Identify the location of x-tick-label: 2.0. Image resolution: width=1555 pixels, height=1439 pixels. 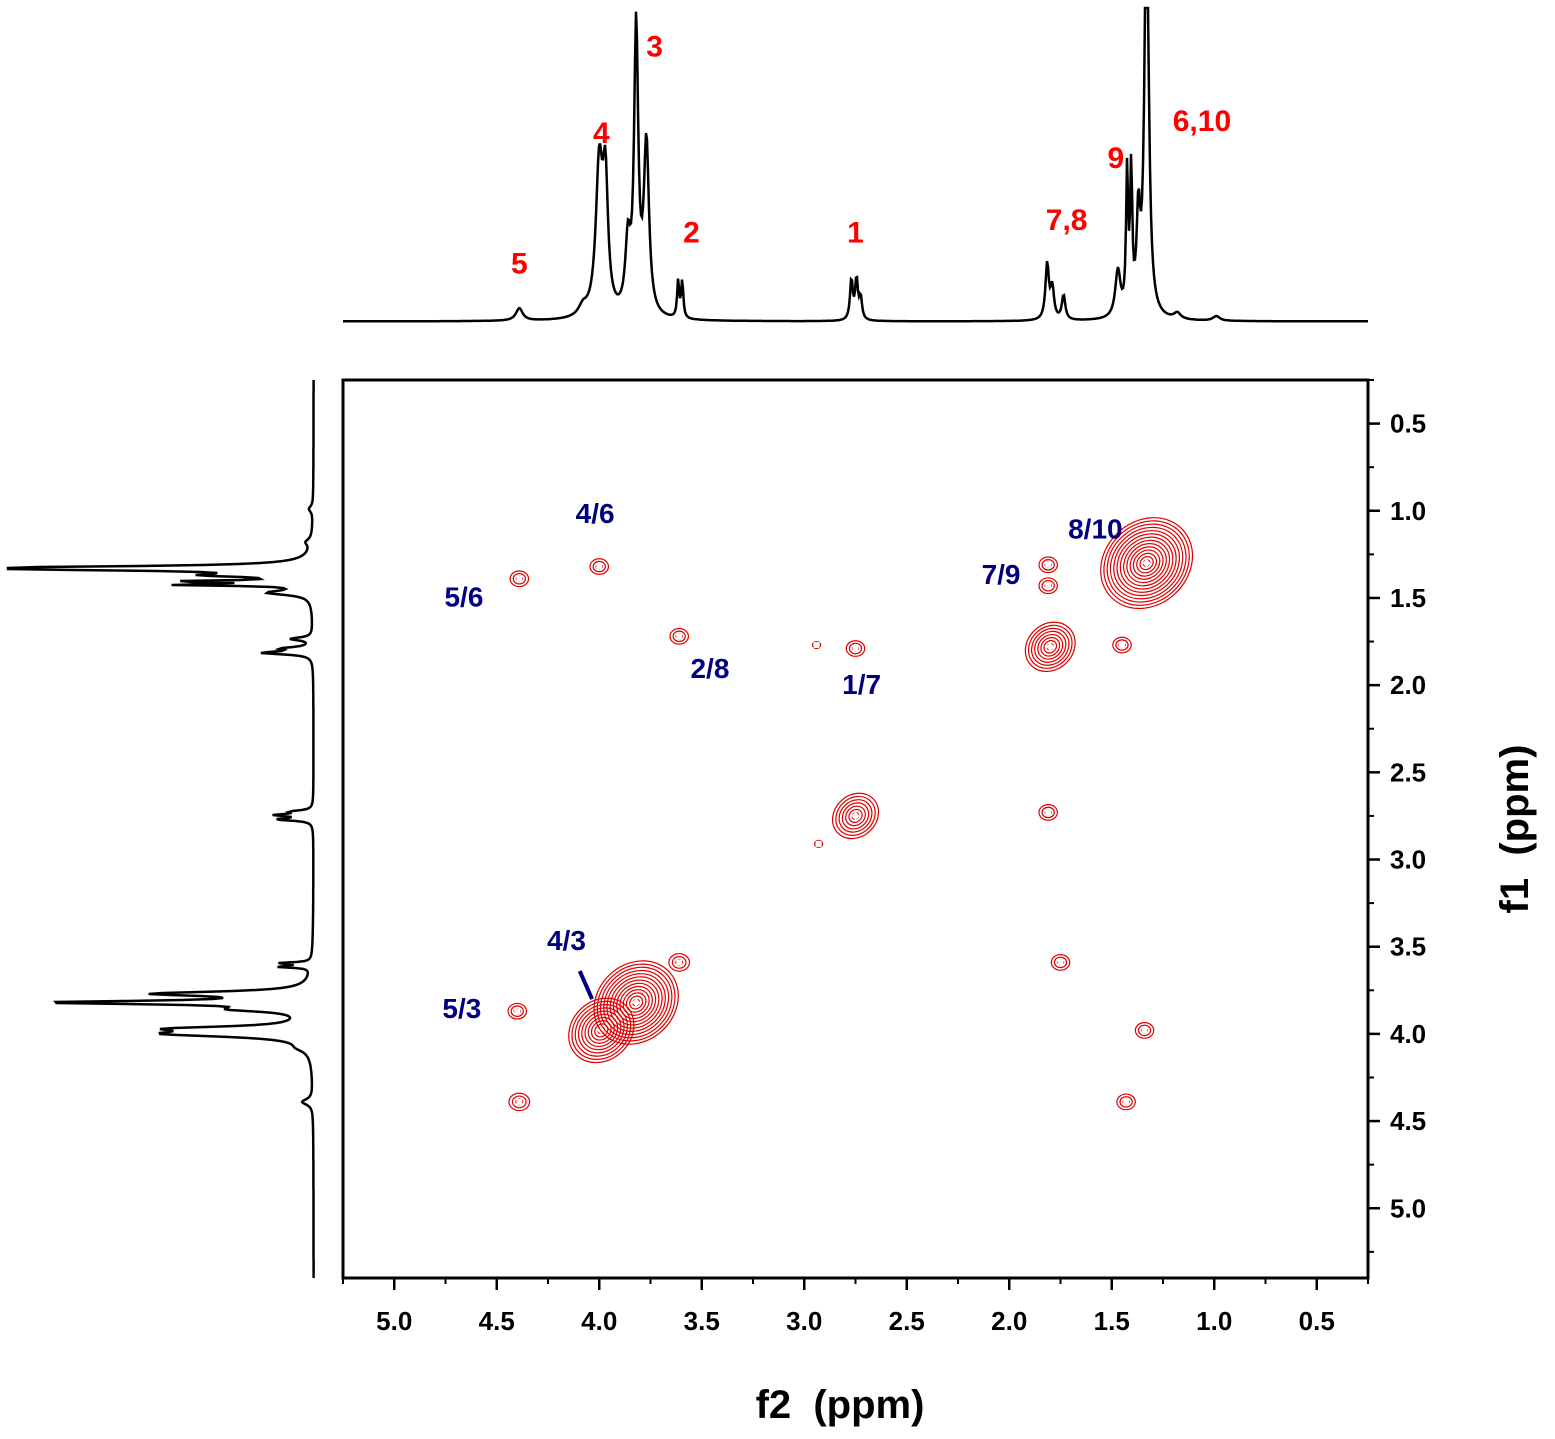
(1009, 1321).